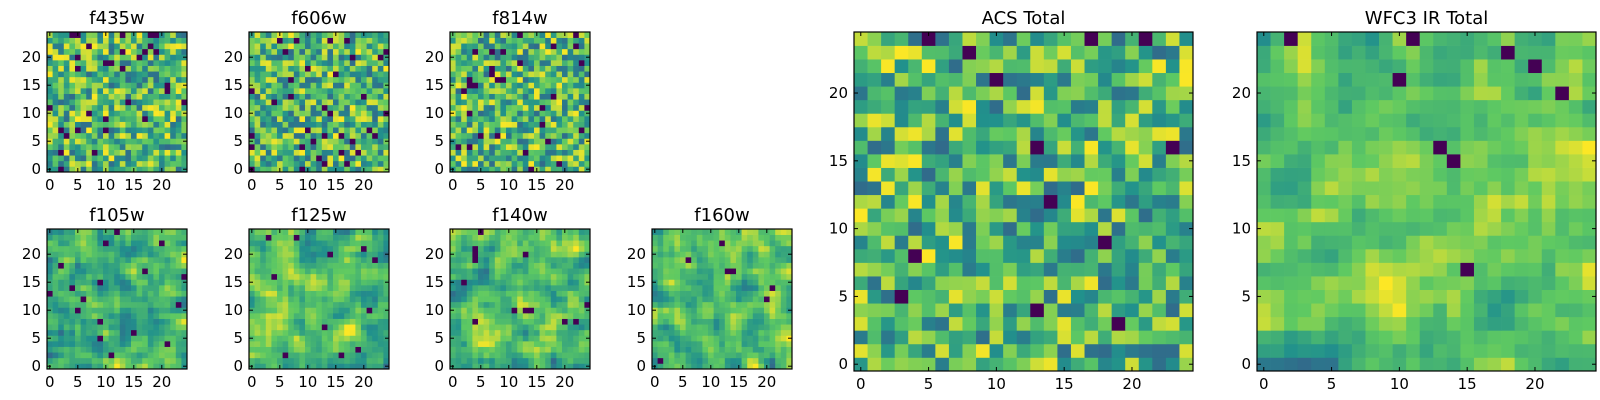  What do you see at coordinates (36, 366) in the screenshot?
I see `y-tick-label: 0` at bounding box center [36, 366].